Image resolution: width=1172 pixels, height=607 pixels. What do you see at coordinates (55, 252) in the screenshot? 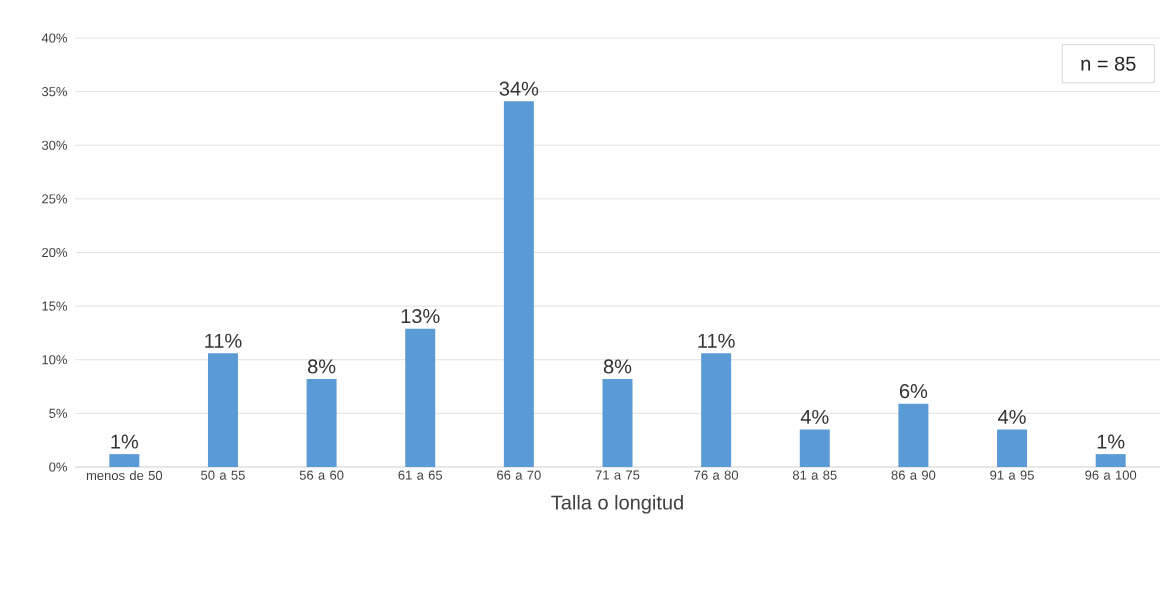
I see `y-tick-label: 20%` at bounding box center [55, 252].